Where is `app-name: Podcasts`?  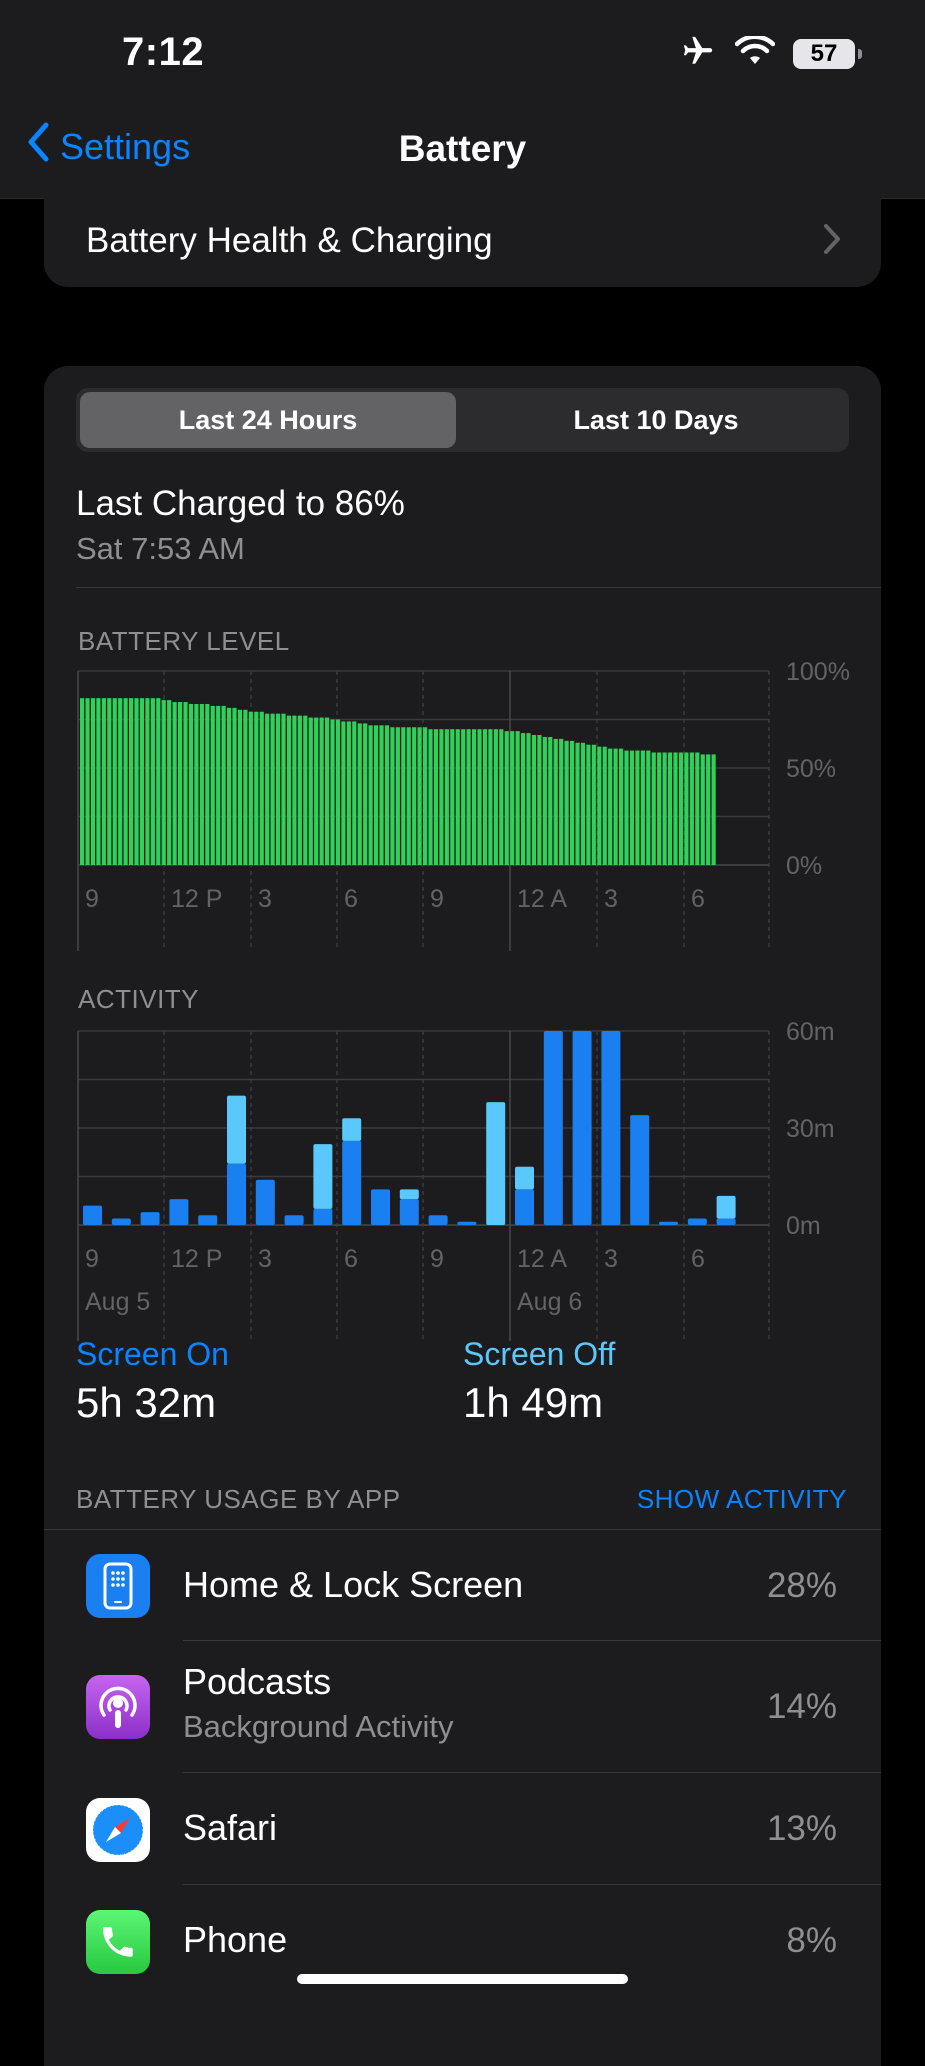
app-name: Podcasts is located at coordinates (257, 1681).